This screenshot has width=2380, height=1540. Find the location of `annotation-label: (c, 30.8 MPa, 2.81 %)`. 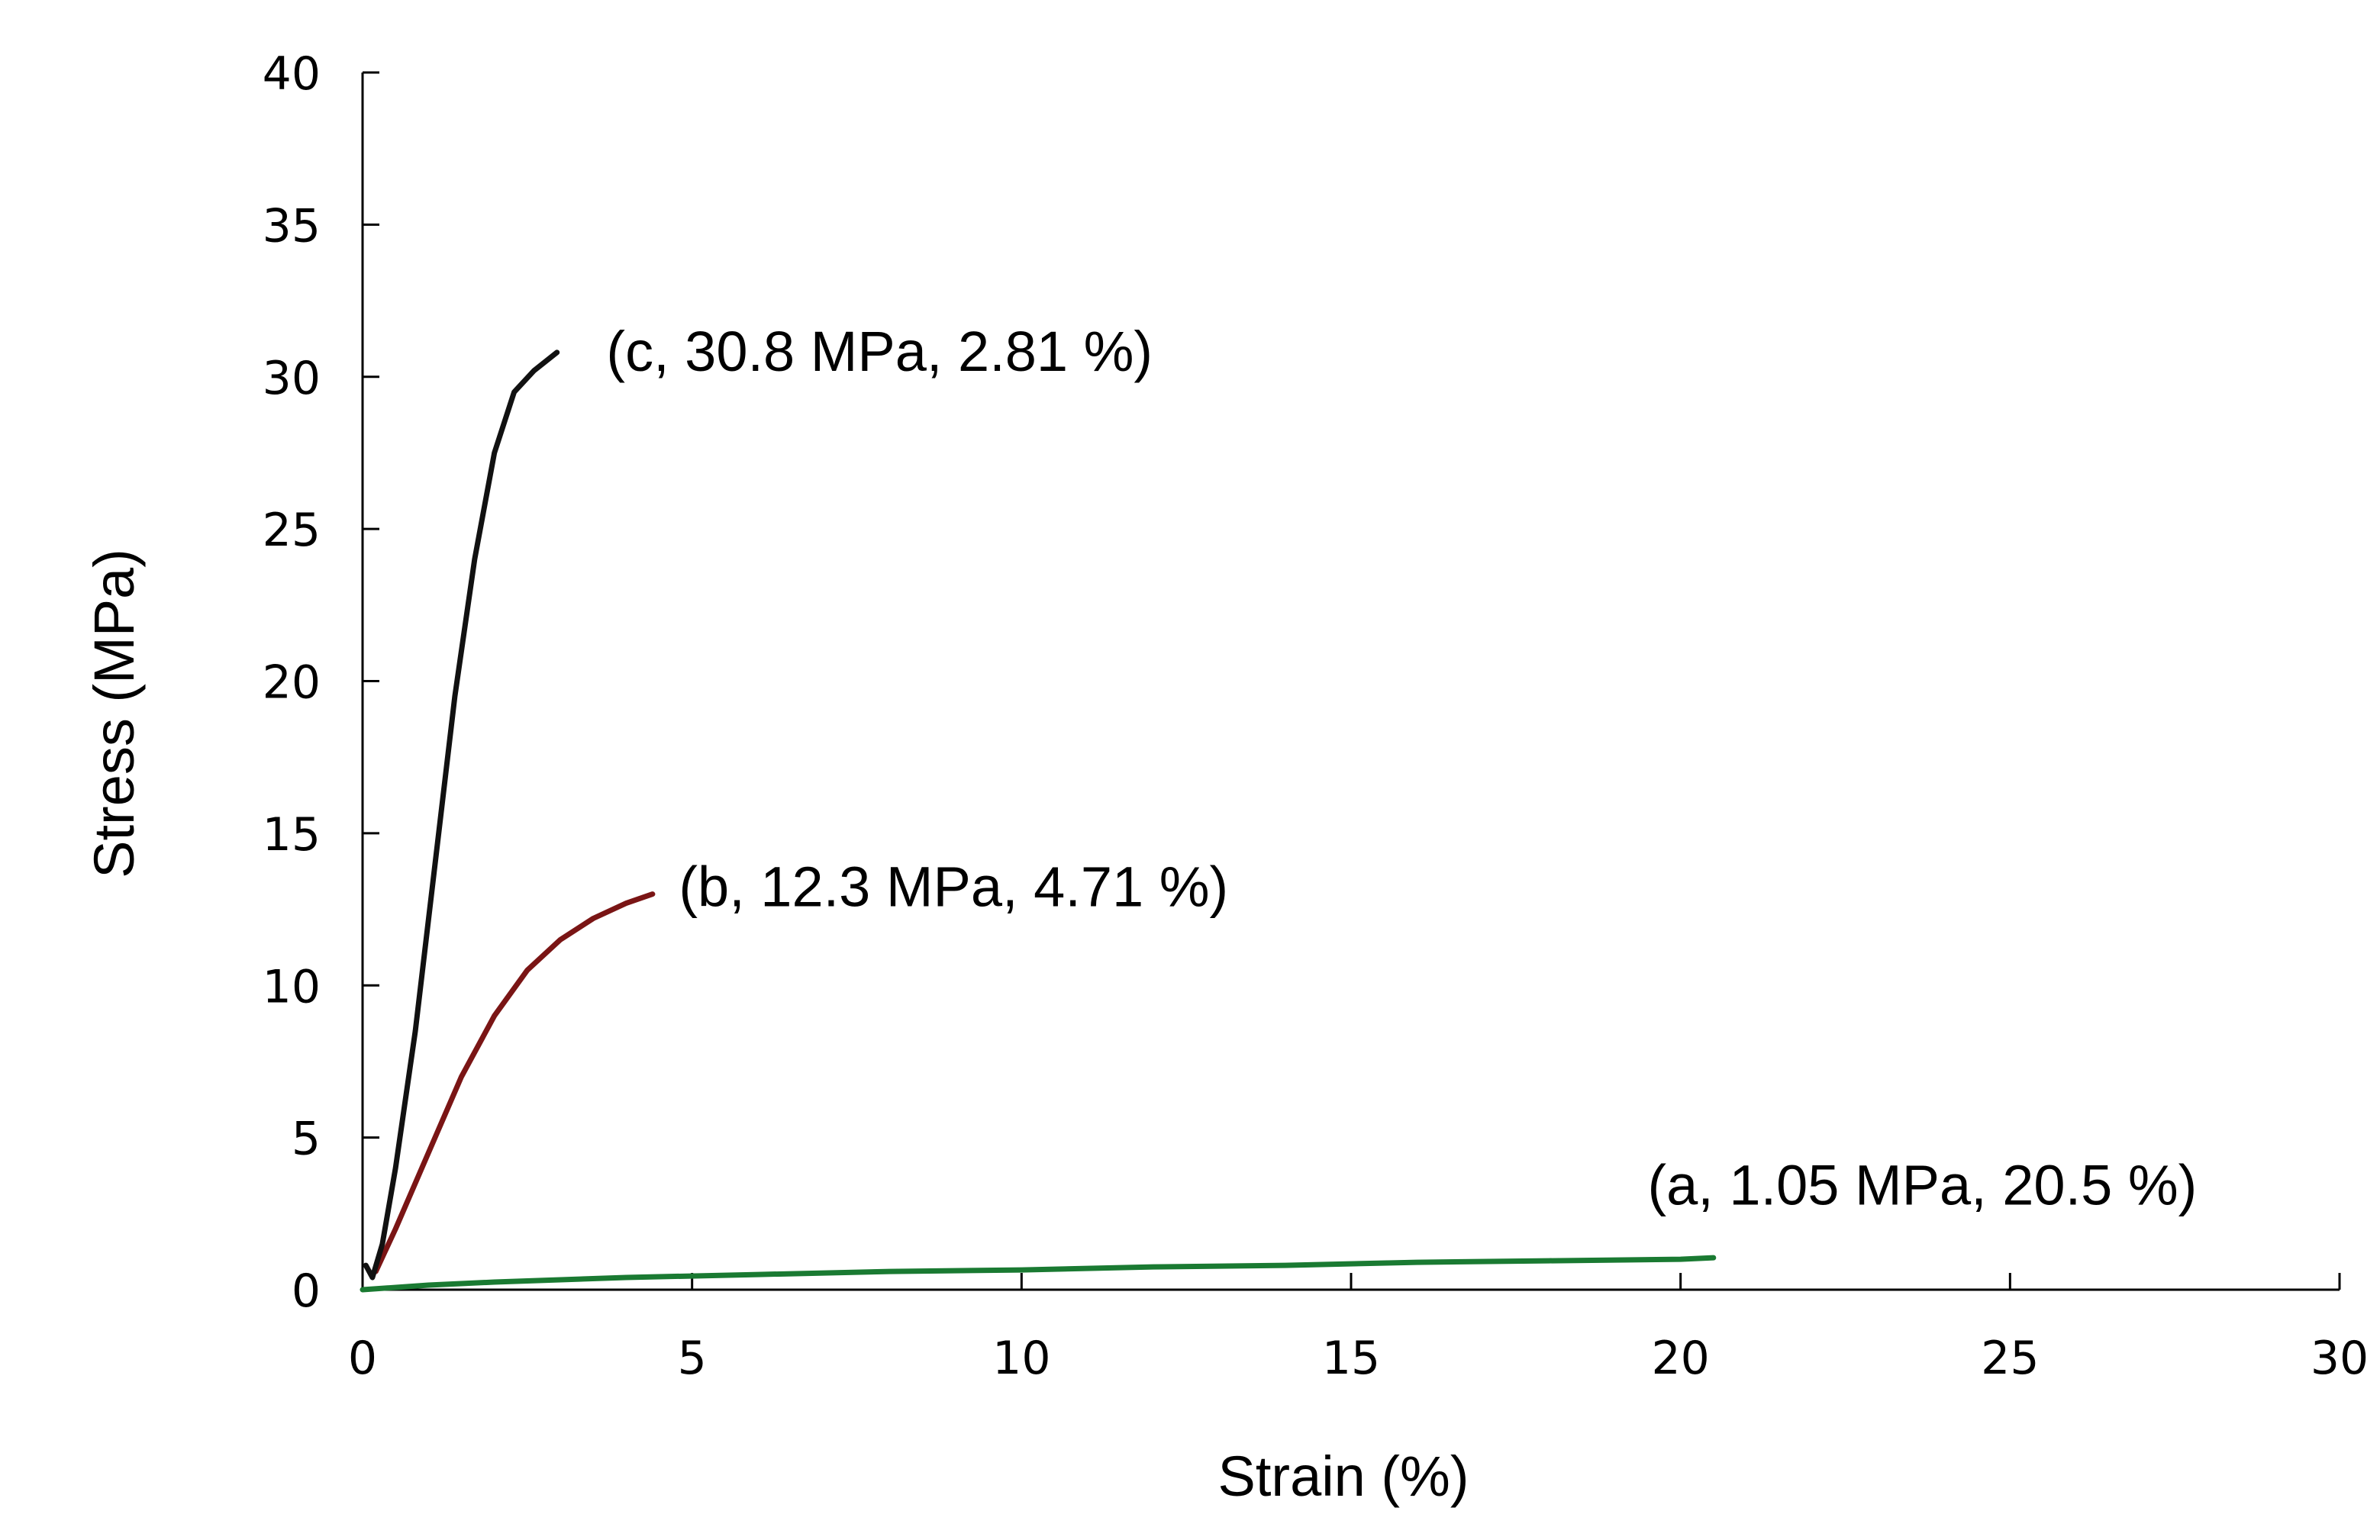

annotation-label: (c, 30.8 MPa, 2.81 %) is located at coordinates (879, 351).